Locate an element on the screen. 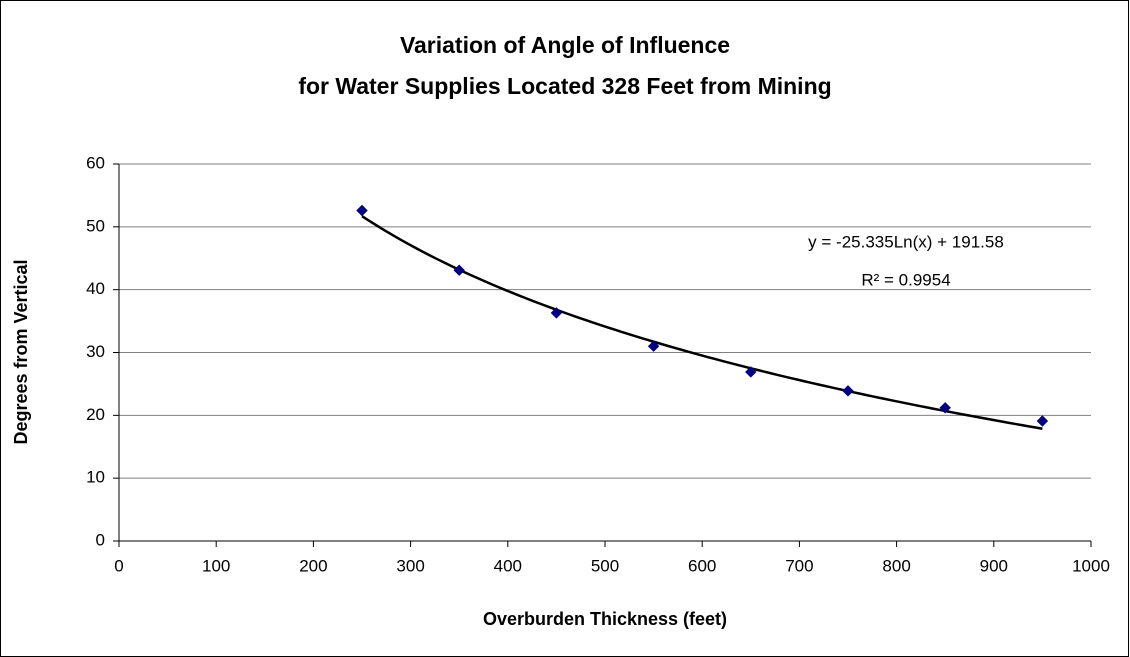 The height and width of the screenshot is (657, 1130). x-tick-label: 100 is located at coordinates (216, 565).